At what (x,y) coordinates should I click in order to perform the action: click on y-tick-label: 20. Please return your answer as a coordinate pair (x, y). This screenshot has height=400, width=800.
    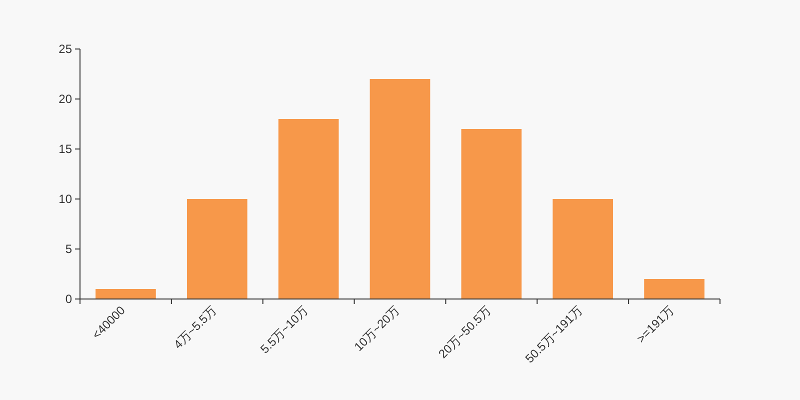
    Looking at the image, I should click on (65, 99).